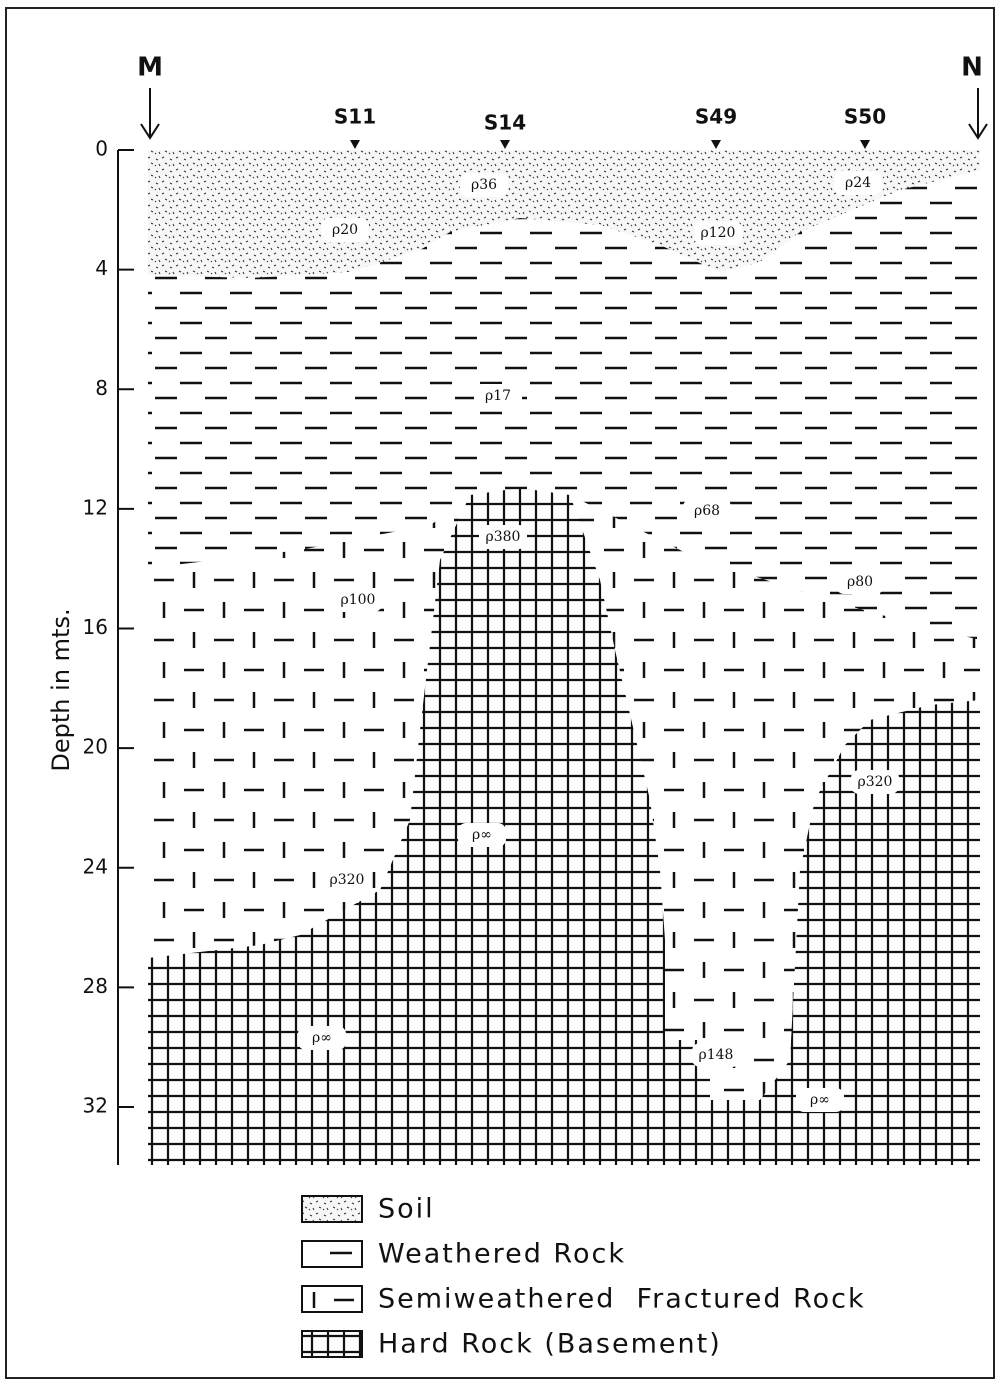 This screenshot has width=1001, height=1387. I want to click on tick-label: 28, so click(95, 986).